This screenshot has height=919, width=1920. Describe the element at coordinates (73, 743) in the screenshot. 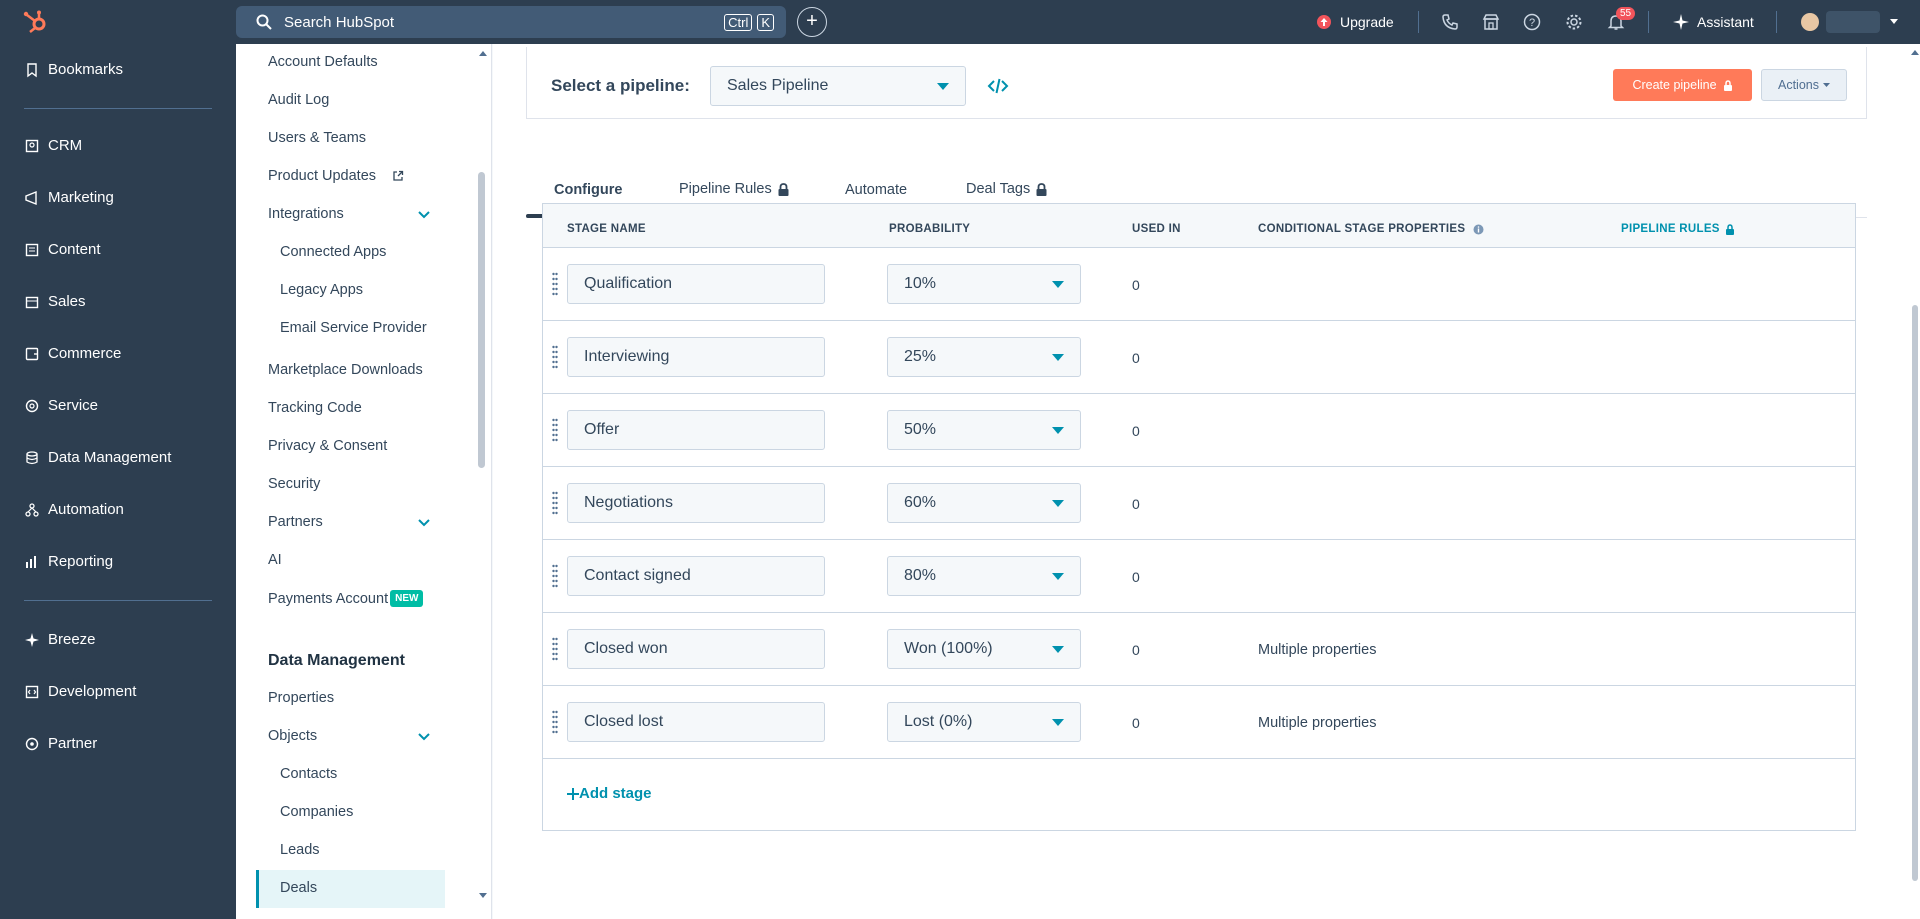

I see `nav-label: Partner` at that location.